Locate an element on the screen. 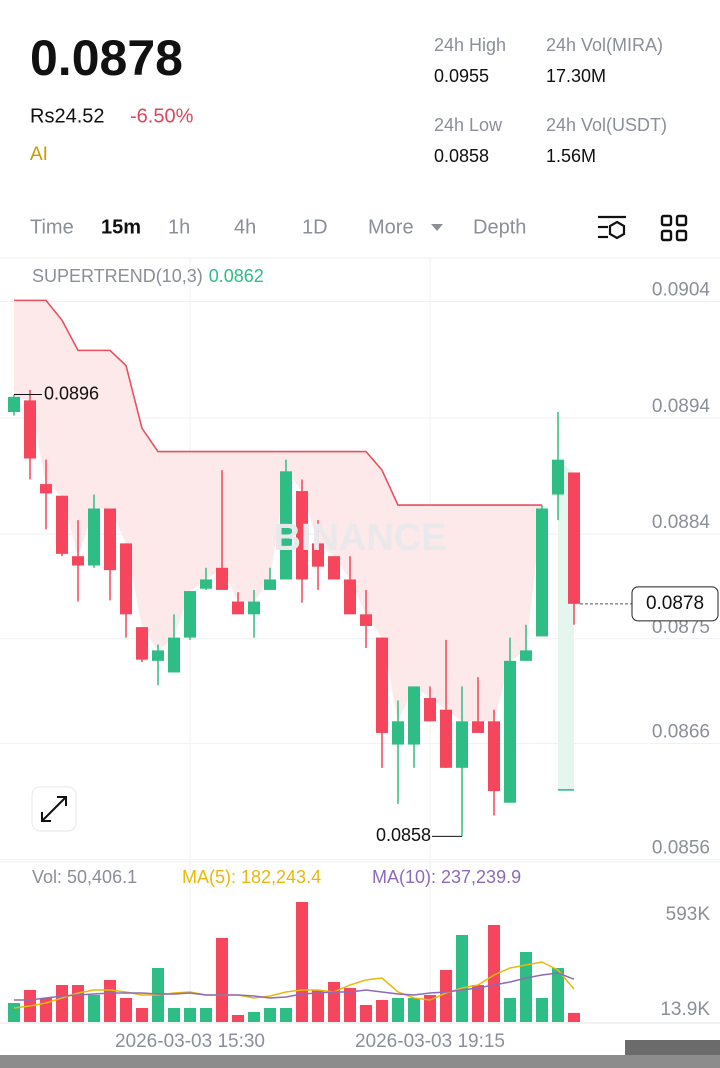 This screenshot has height=1068, width=720. supertrend-line is located at coordinates (278, 402).